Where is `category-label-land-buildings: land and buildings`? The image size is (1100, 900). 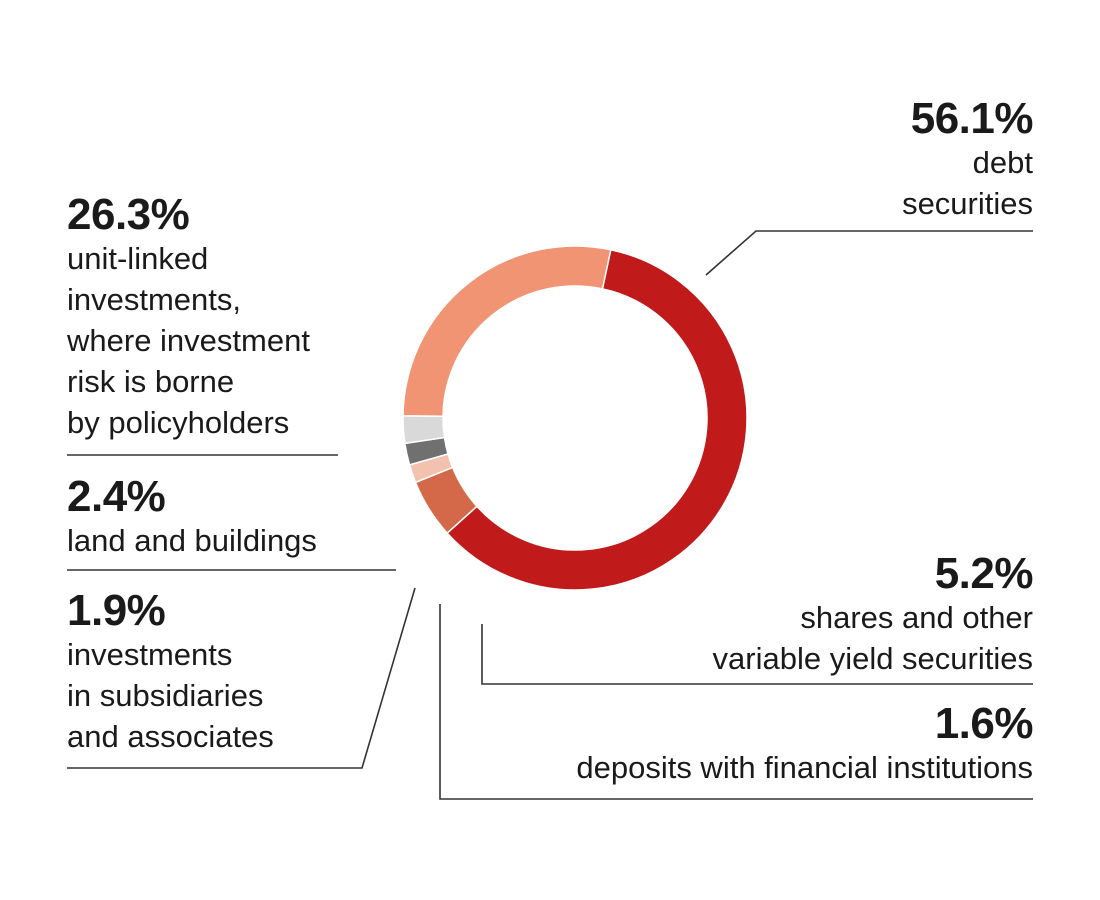
category-label-land-buildings: land and buildings is located at coordinates (192, 540).